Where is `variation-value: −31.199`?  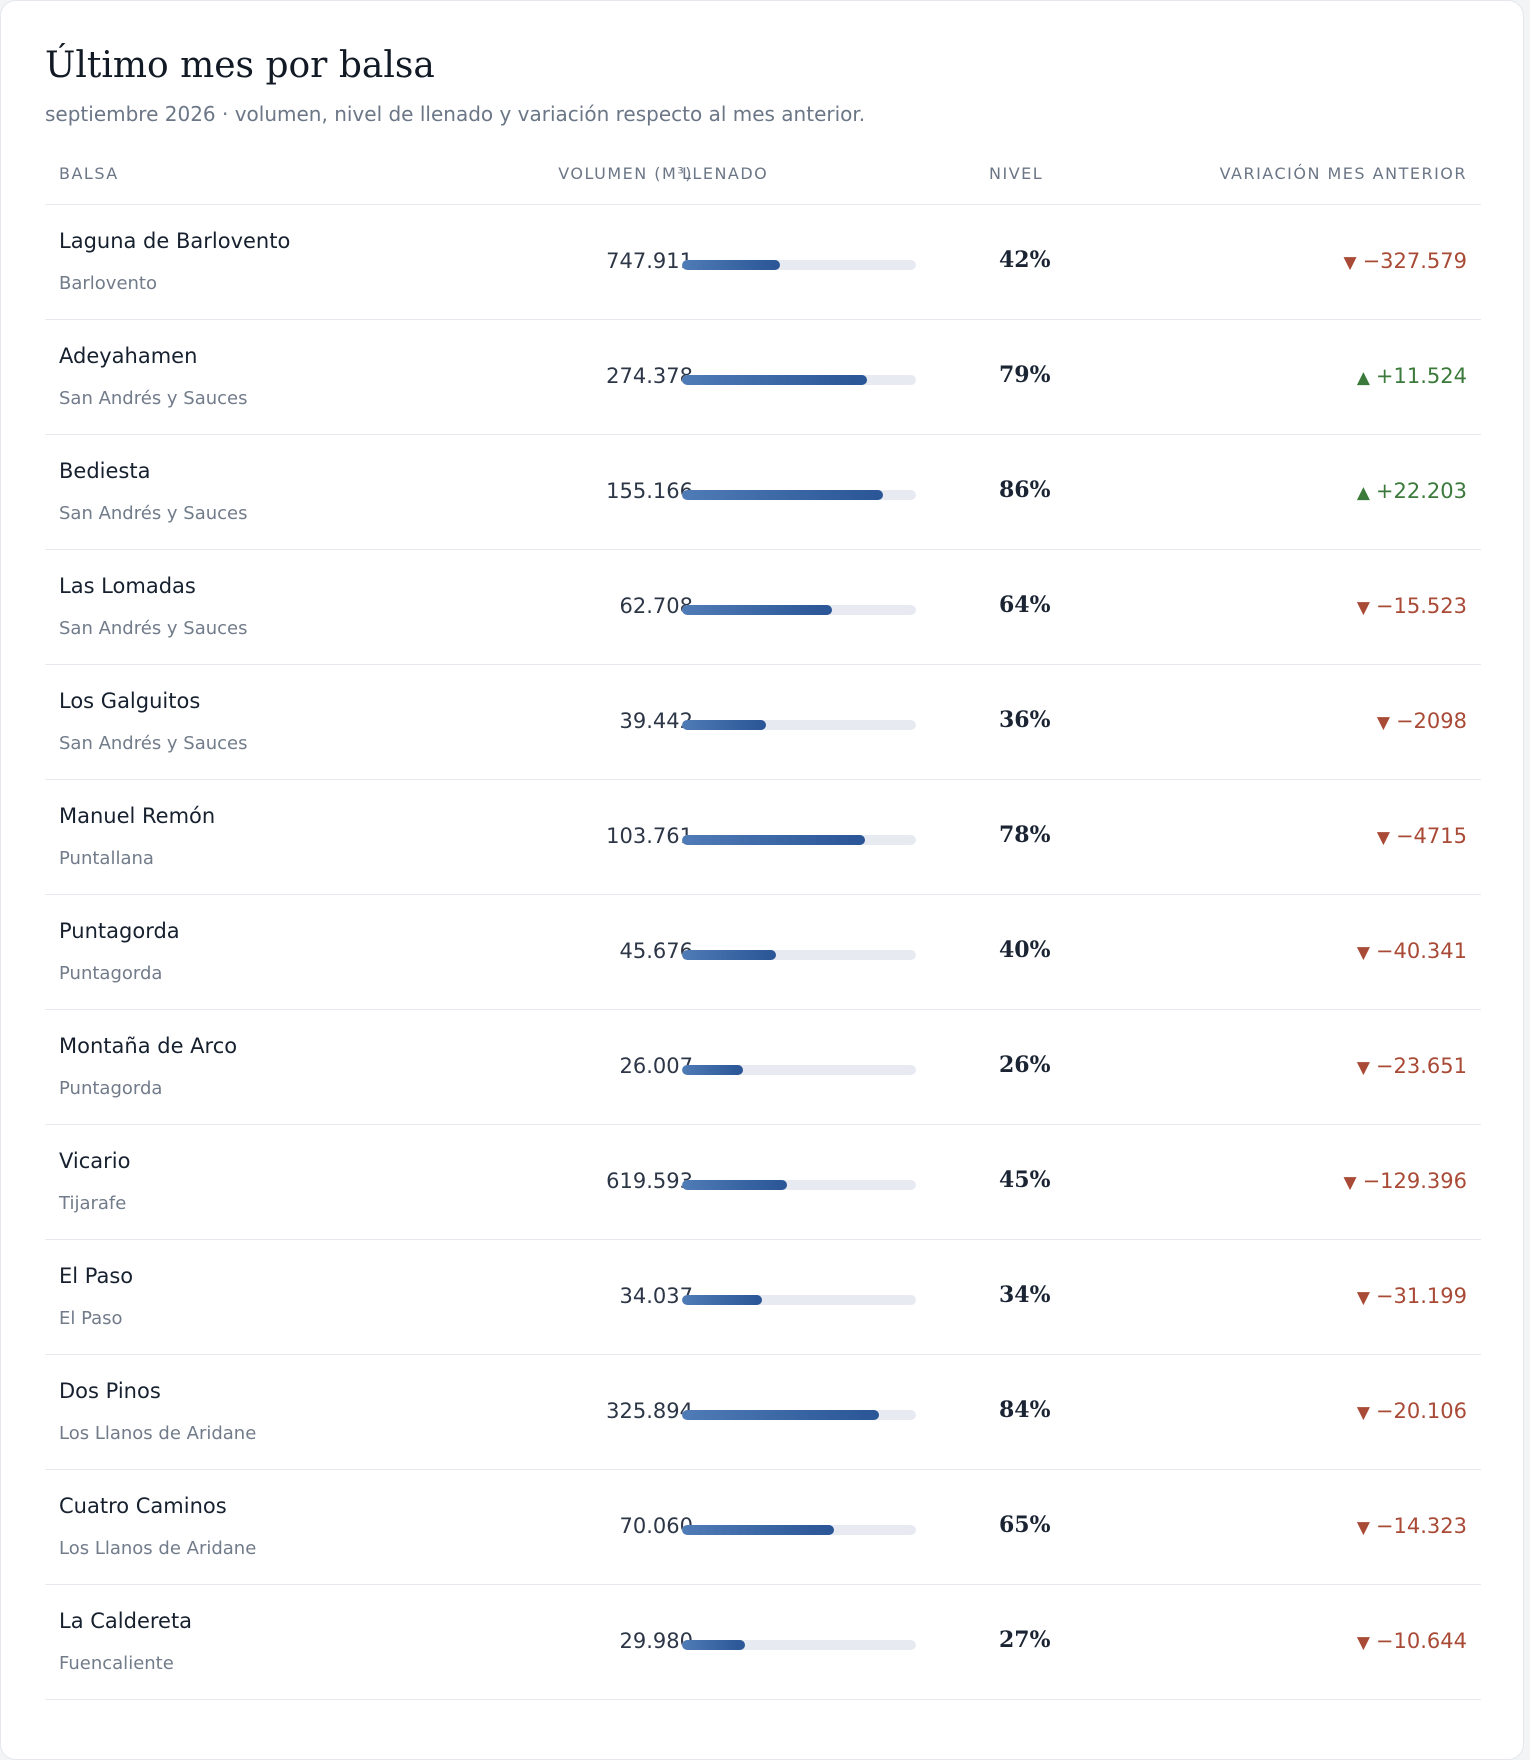 variation-value: −31.199 is located at coordinates (1421, 1296).